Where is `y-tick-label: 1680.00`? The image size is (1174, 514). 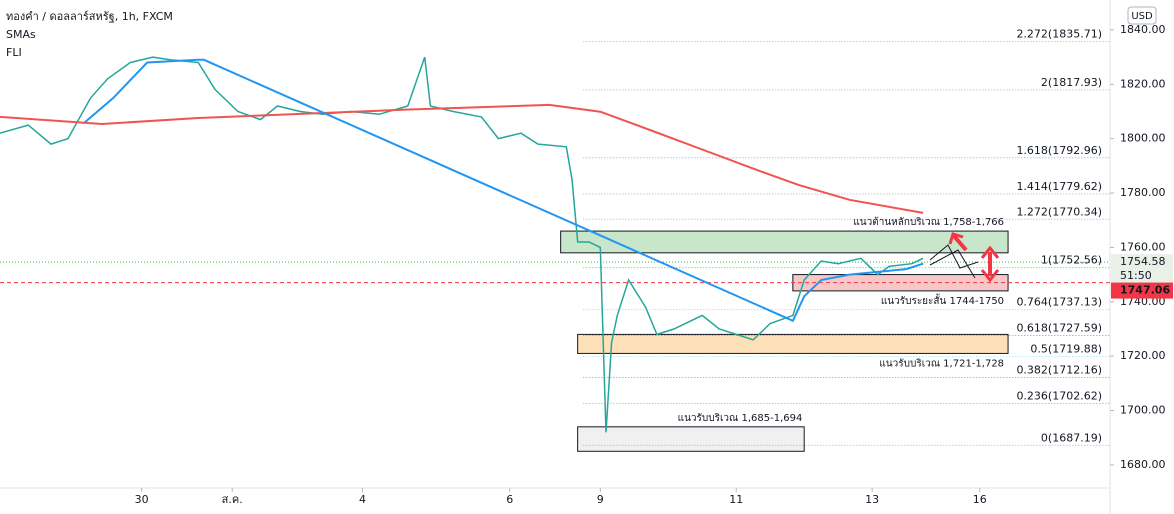
y-tick-label: 1680.00 is located at coordinates (1143, 464).